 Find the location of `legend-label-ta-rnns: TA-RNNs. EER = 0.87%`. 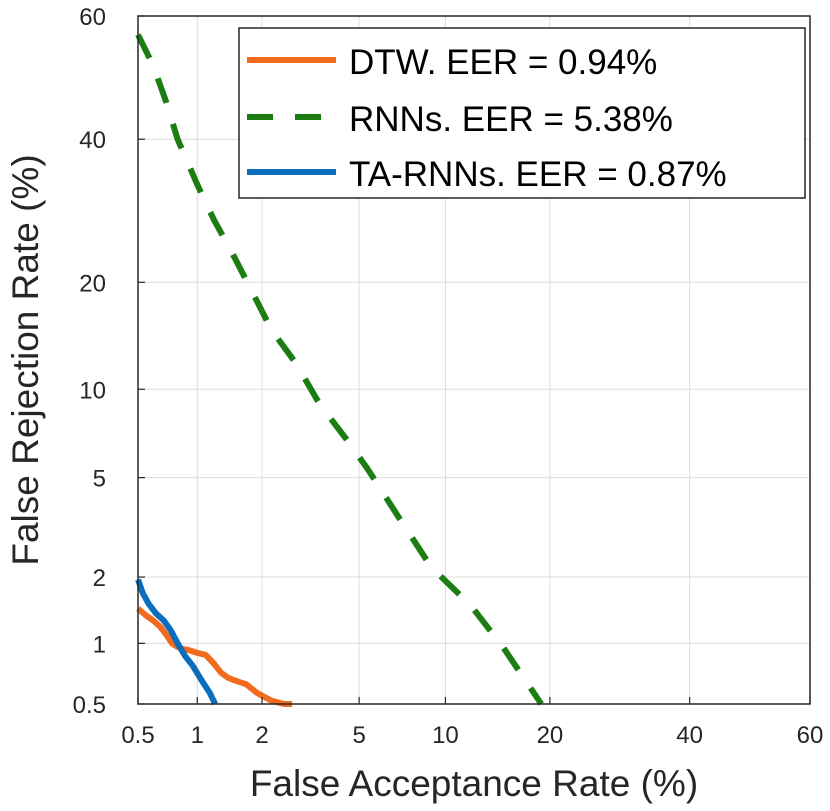

legend-label-ta-rnns: TA-RNNs. EER = 0.87% is located at coordinates (538, 174).